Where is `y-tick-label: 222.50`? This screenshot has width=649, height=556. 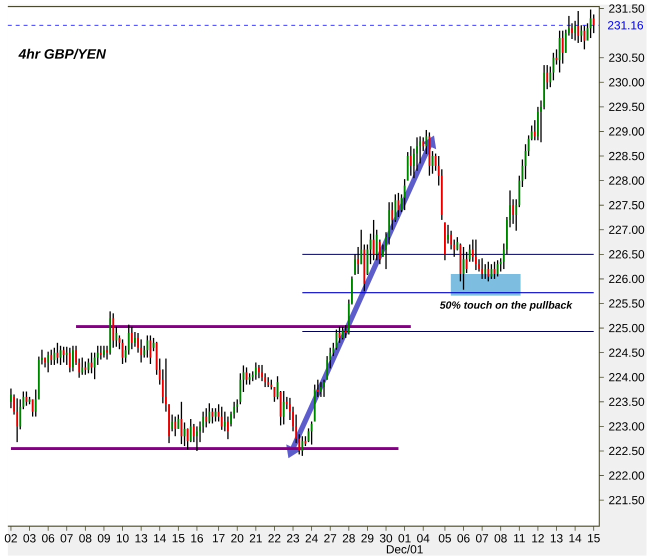
y-tick-label: 222.50 is located at coordinates (626, 451).